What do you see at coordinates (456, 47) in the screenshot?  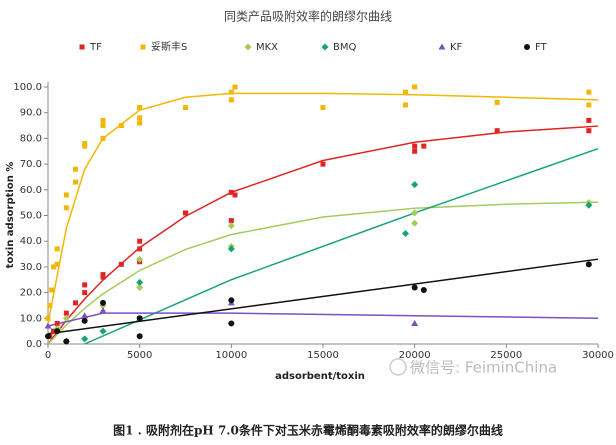 I see `legend-label: KF` at bounding box center [456, 47].